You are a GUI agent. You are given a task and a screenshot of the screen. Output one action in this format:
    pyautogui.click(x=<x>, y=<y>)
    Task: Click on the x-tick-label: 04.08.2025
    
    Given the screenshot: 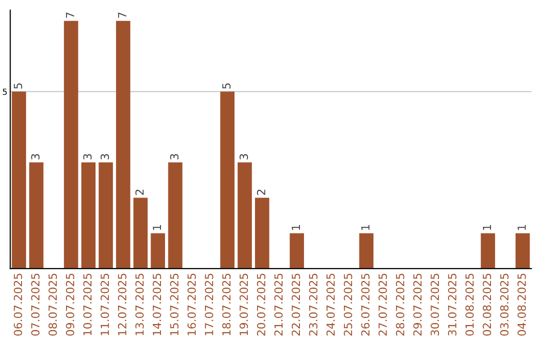 What is the action you would take?
    pyautogui.click(x=521, y=305)
    